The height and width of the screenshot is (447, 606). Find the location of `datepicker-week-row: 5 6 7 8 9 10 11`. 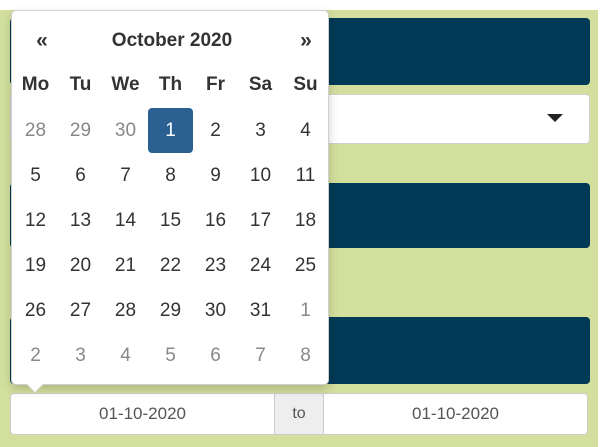

datepicker-week-row: 5 6 7 8 9 10 11 is located at coordinates (170, 175).